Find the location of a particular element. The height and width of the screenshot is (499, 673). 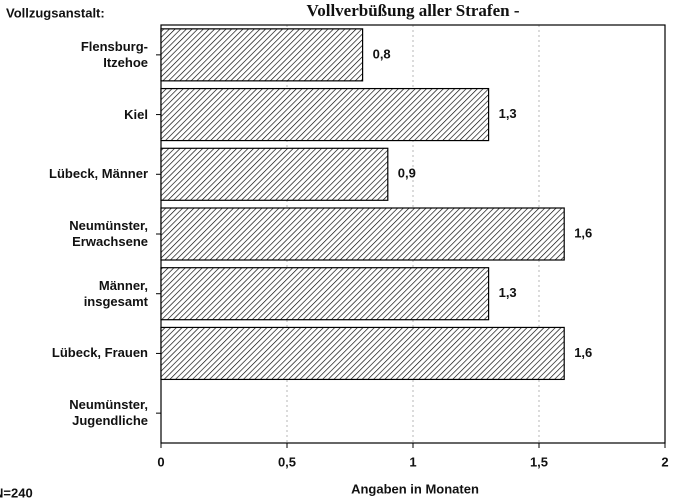

y-tick-label: Männer, insgesamt is located at coordinates (115, 293).